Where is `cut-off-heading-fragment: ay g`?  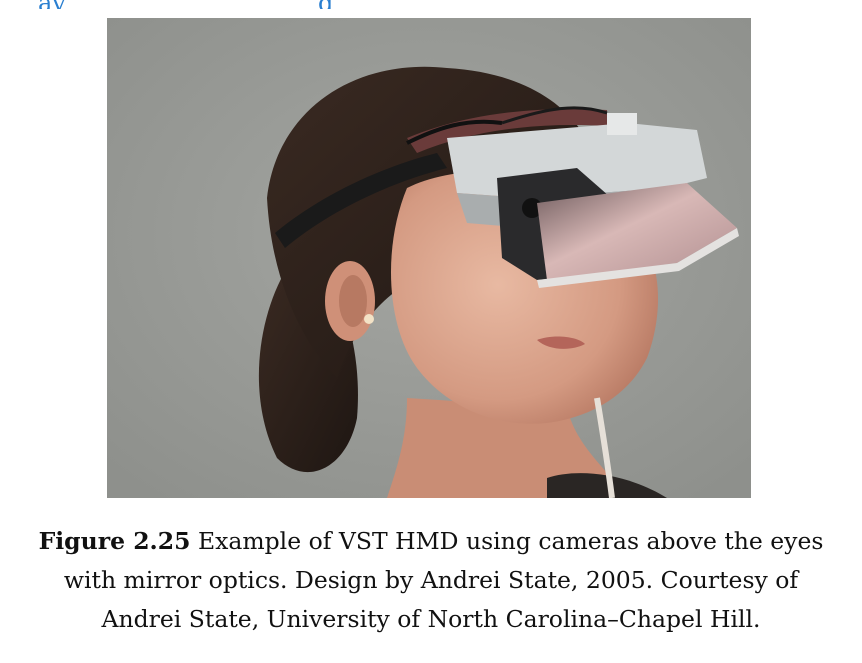 cut-off-heading-fragment: ay g is located at coordinates (431, 4).